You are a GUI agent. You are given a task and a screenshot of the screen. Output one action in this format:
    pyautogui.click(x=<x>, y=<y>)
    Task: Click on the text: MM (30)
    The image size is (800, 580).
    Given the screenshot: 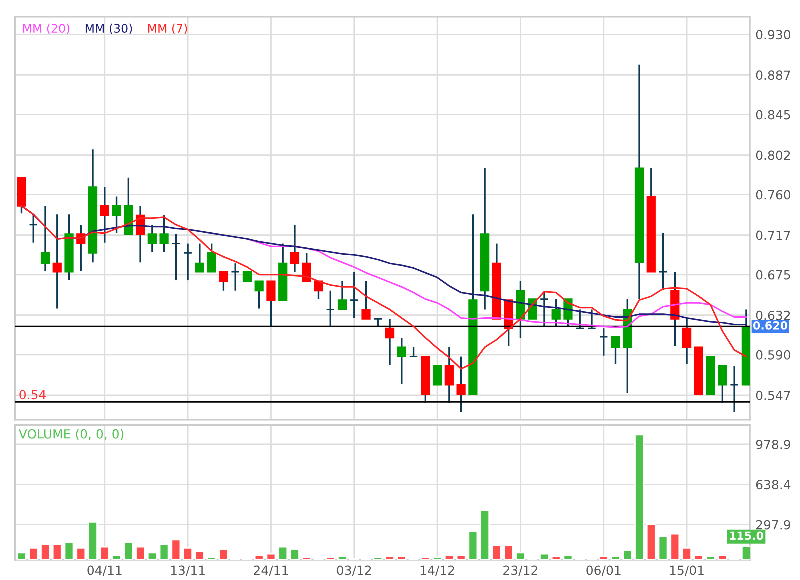 What is the action you would take?
    pyautogui.click(x=109, y=29)
    